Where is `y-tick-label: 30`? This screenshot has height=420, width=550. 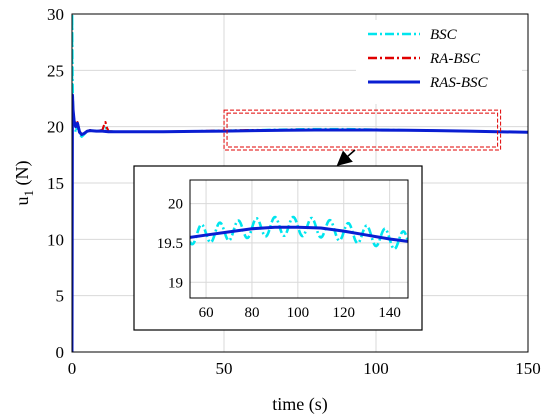 y-tick-label: 30 is located at coordinates (55, 14).